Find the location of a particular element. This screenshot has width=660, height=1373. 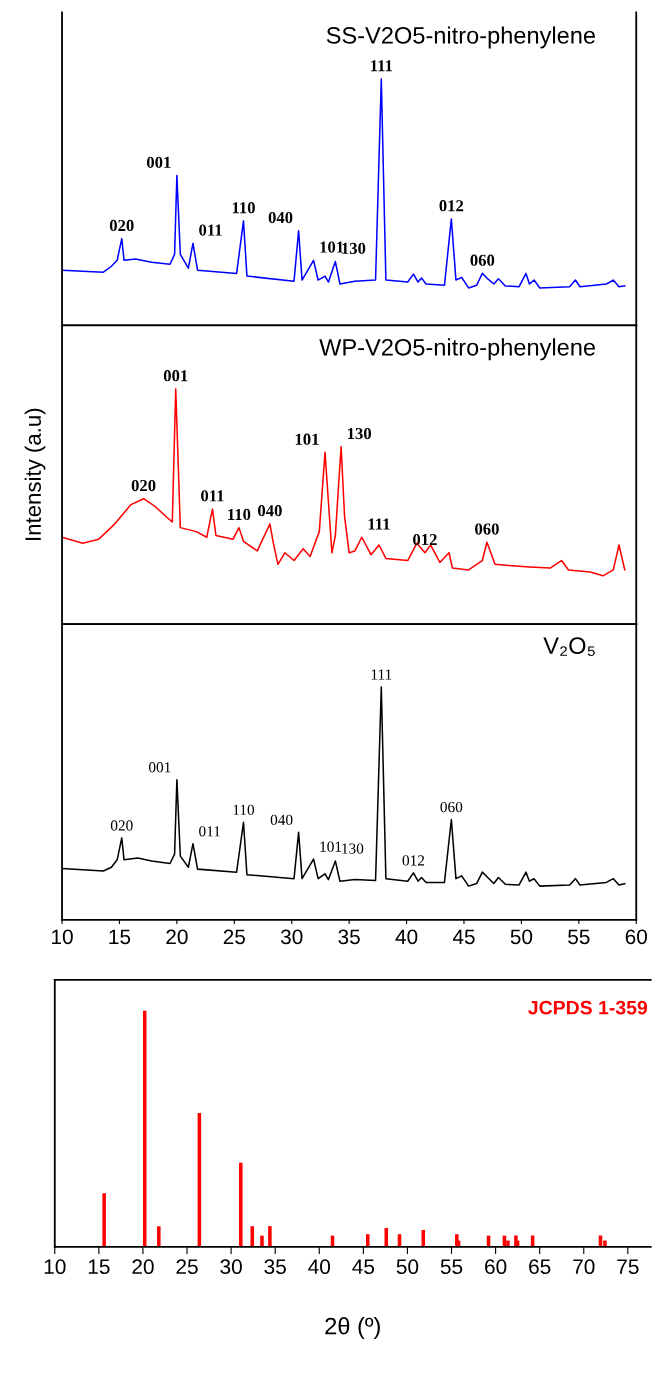

y-axis-title: Intensity (a.u) is located at coordinates (35, 474).